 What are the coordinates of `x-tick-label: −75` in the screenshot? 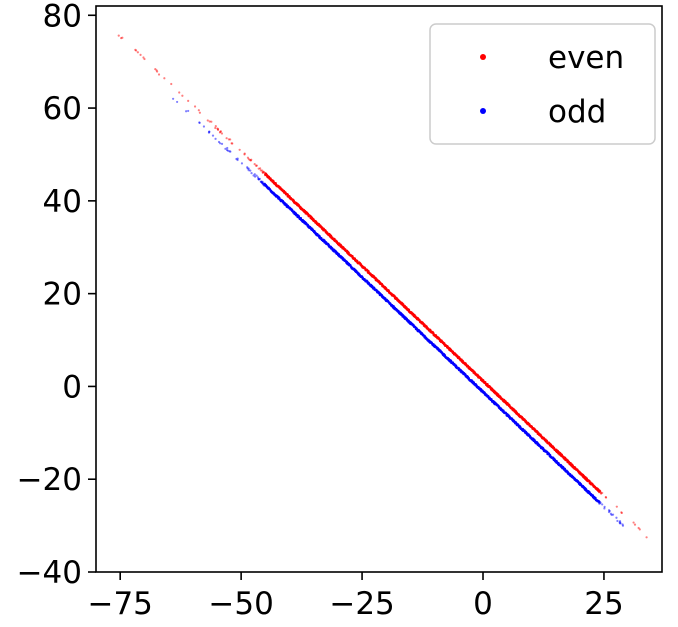 It's located at (119, 604).